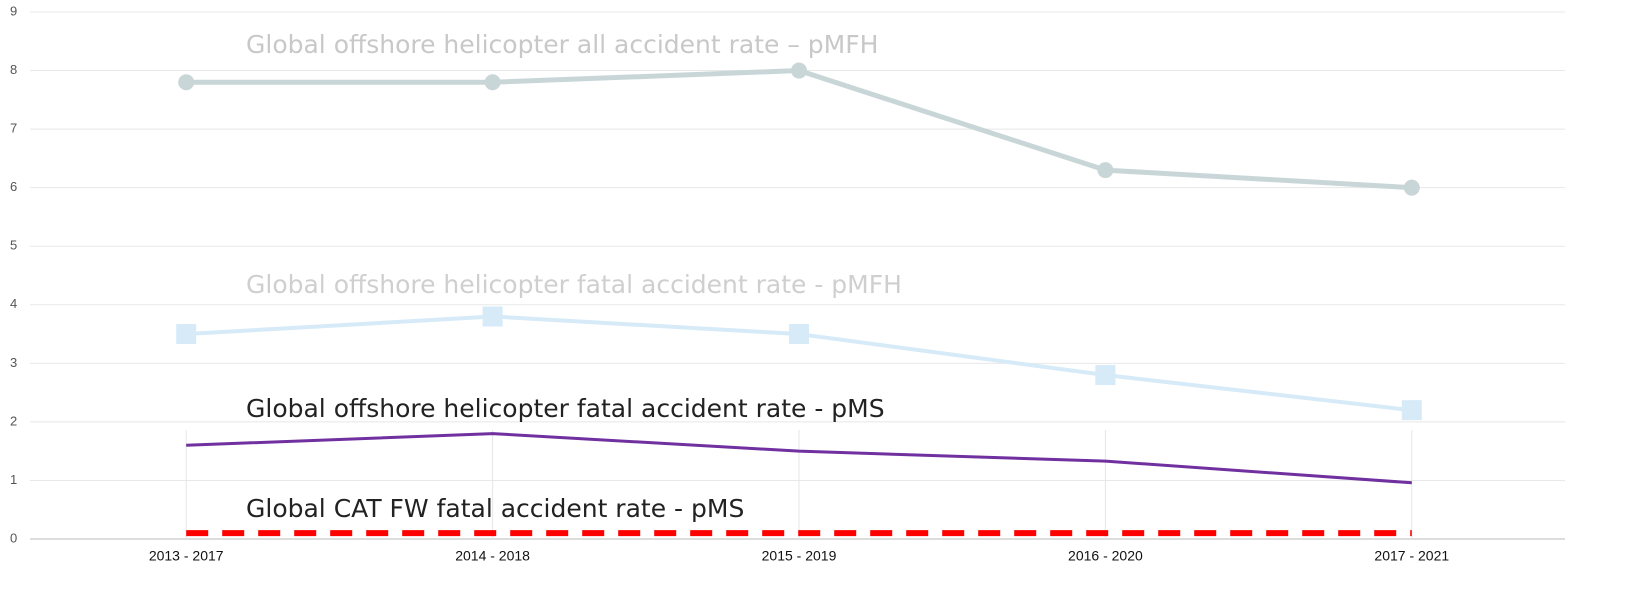 This screenshot has width=1628, height=590. What do you see at coordinates (13, 362) in the screenshot?
I see `y-tick-label: 3` at bounding box center [13, 362].